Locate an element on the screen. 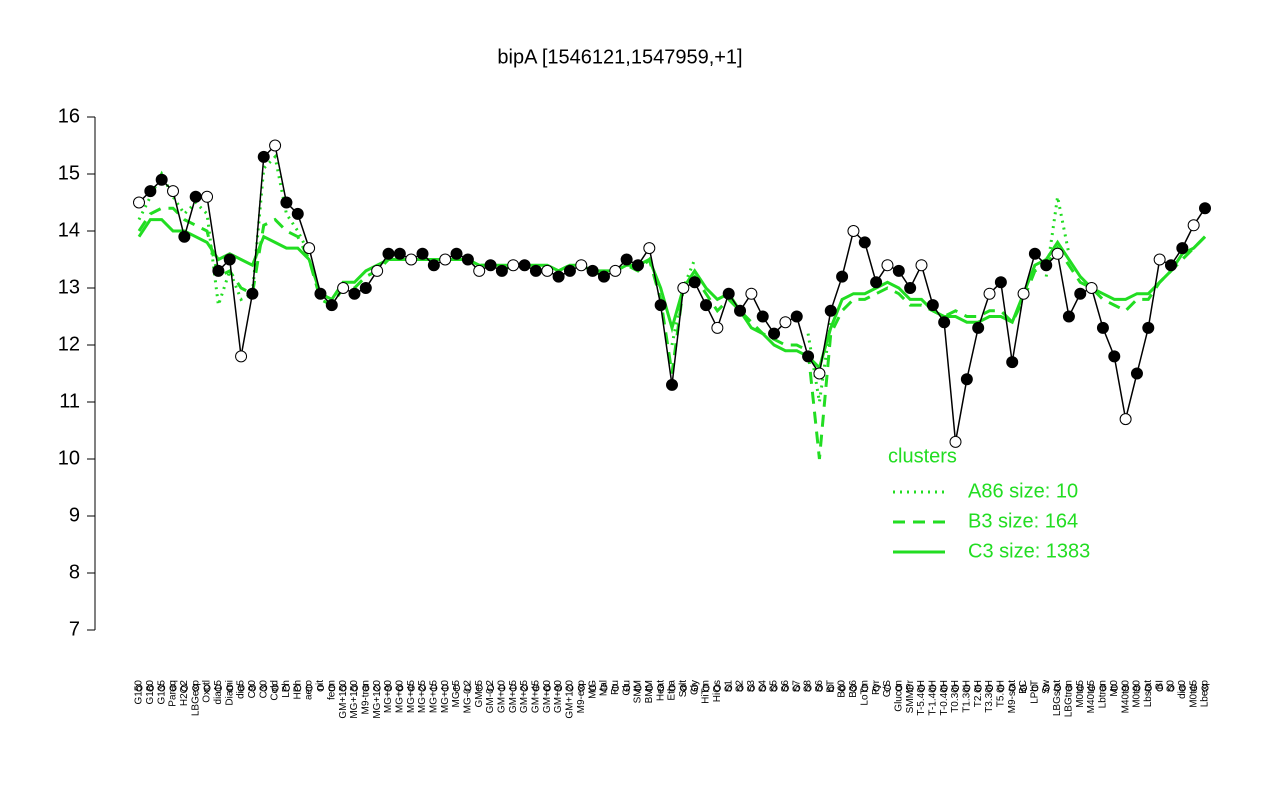 The image size is (1280, 805). x-tick-label: LPhT is located at coordinates (1035, 692).